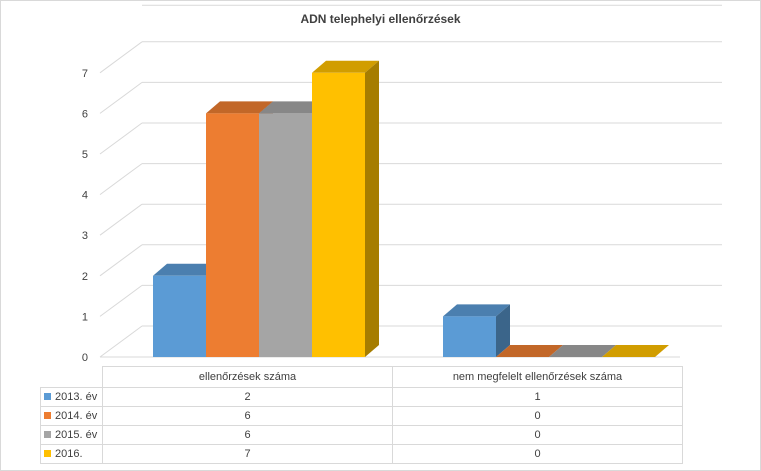  I want to click on y-tick-label: 3, so click(85, 236).